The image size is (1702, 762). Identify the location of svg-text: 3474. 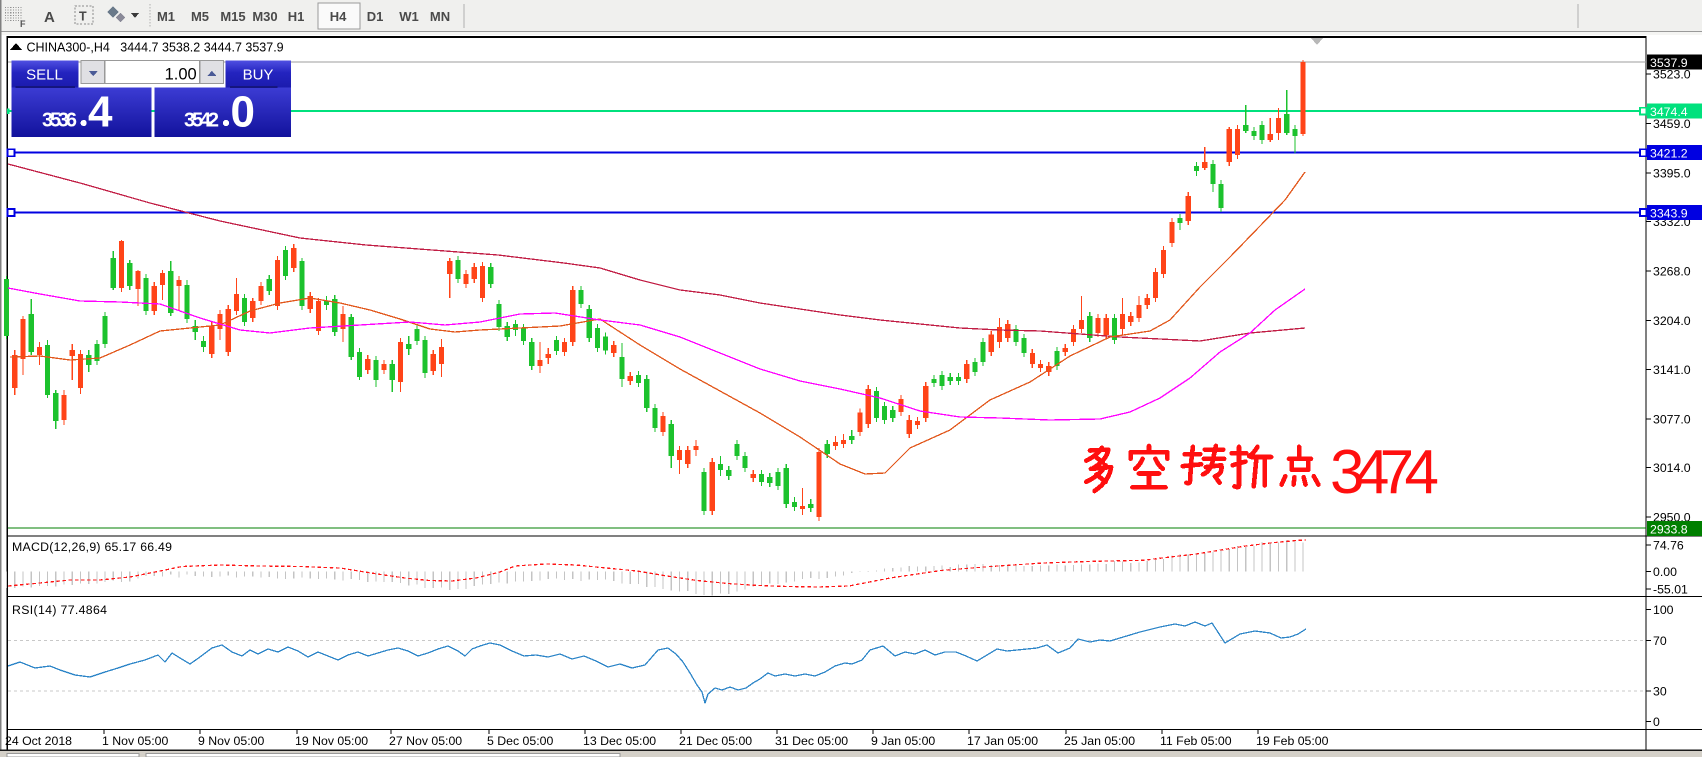
(1384, 472).